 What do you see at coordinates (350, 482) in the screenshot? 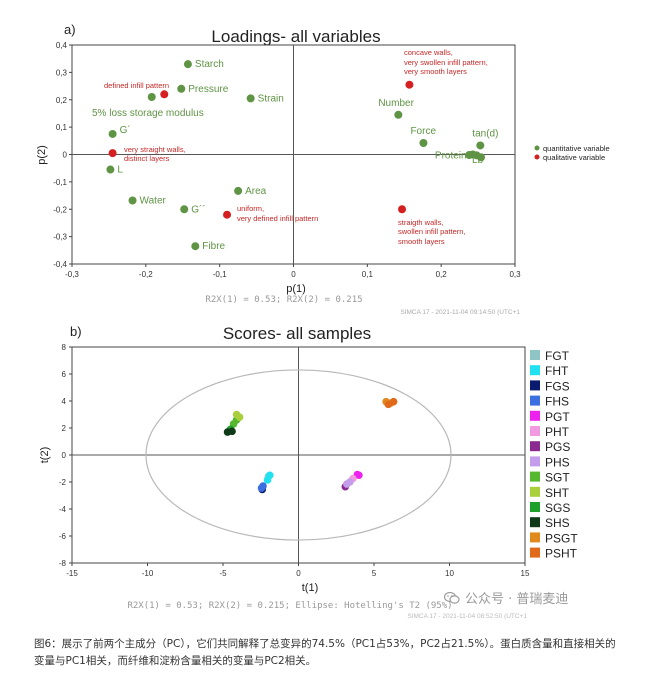
I see `score-point-phs` at bounding box center [350, 482].